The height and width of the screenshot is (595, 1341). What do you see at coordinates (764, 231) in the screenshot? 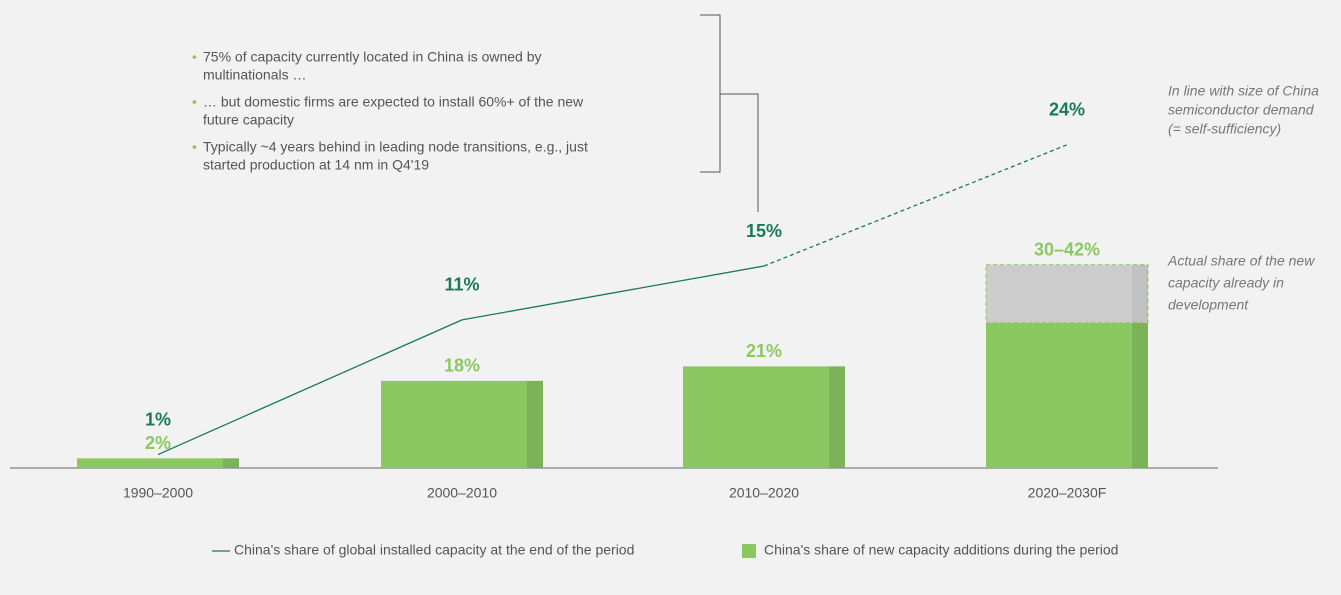
I see `line-value-label: 15%` at bounding box center [764, 231].